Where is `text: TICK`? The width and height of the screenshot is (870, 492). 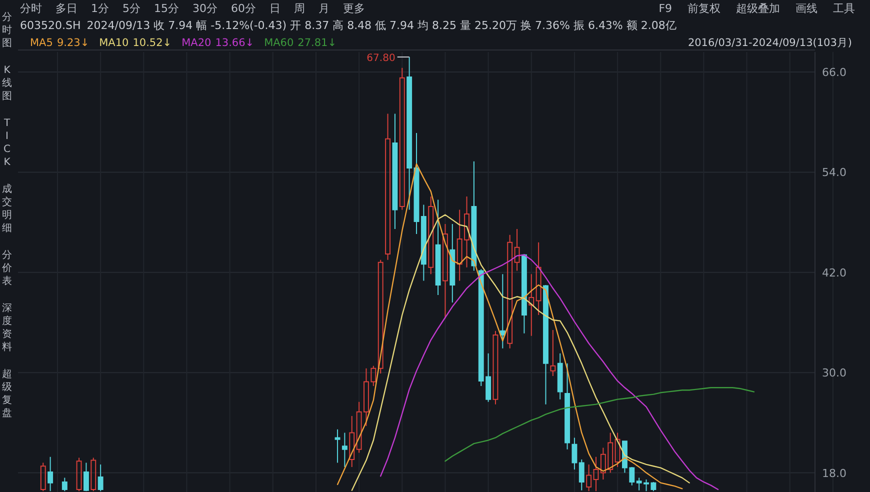
text: TICK is located at coordinates (6, 143).